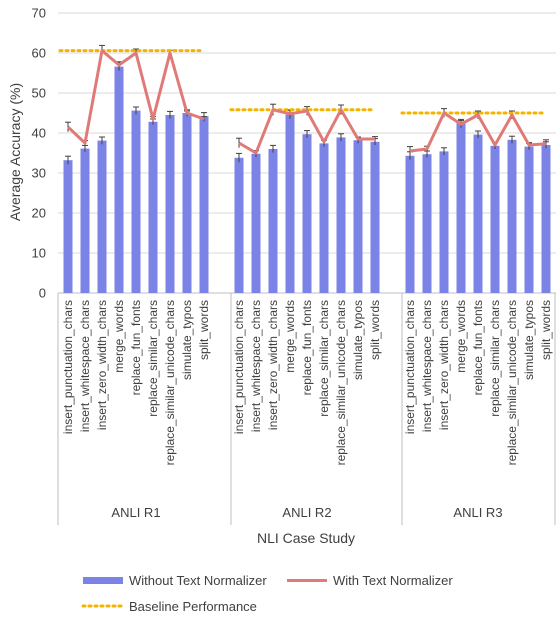 The height and width of the screenshot is (626, 556). What do you see at coordinates (135, 512) in the screenshot?
I see `group-label: ANLI R1` at bounding box center [135, 512].